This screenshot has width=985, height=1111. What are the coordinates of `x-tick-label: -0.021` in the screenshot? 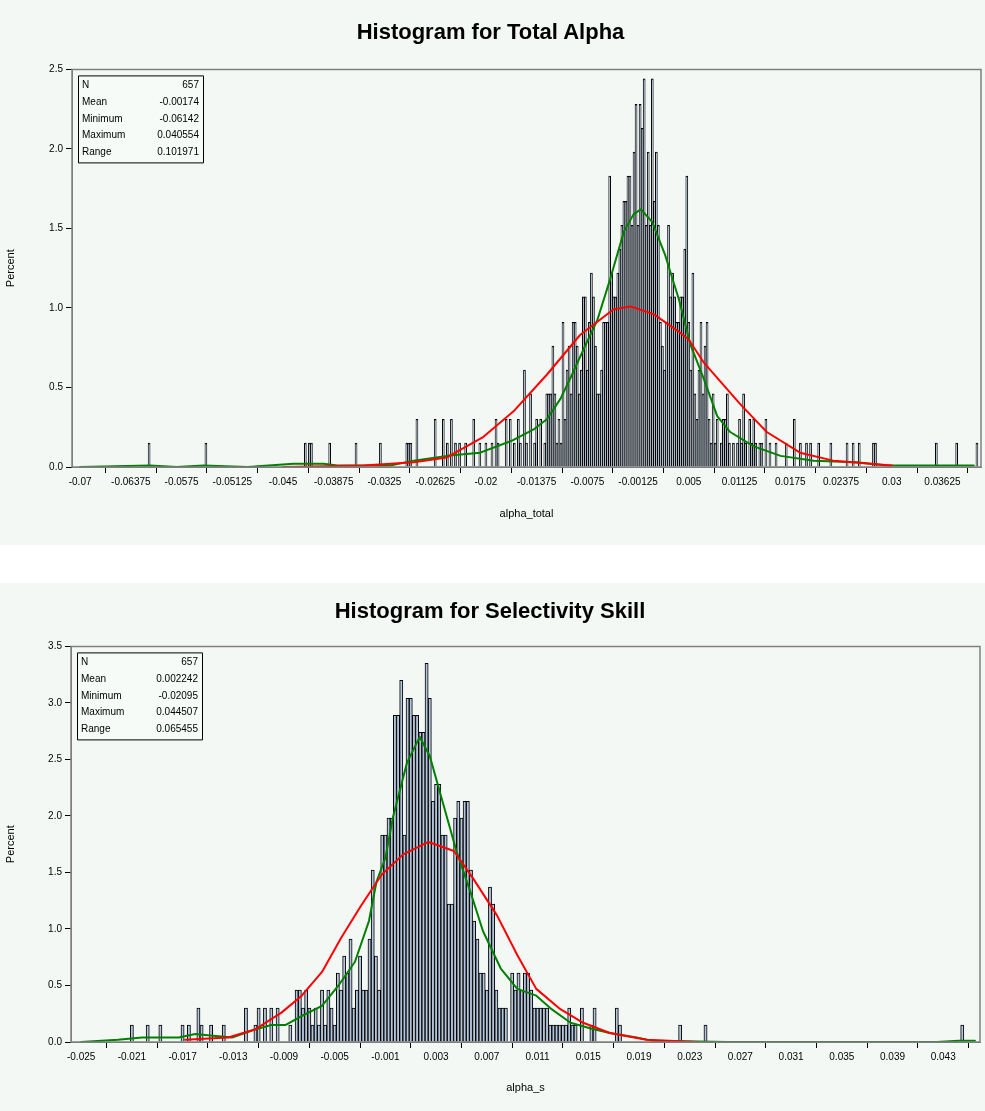 It's located at (132, 1056).